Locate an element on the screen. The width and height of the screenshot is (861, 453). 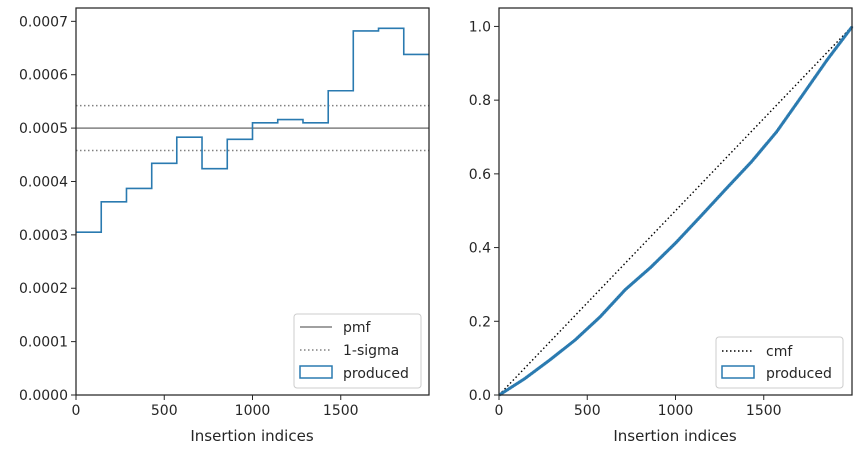
histogram-xlabel: Insertion indices is located at coordinates (251, 436).